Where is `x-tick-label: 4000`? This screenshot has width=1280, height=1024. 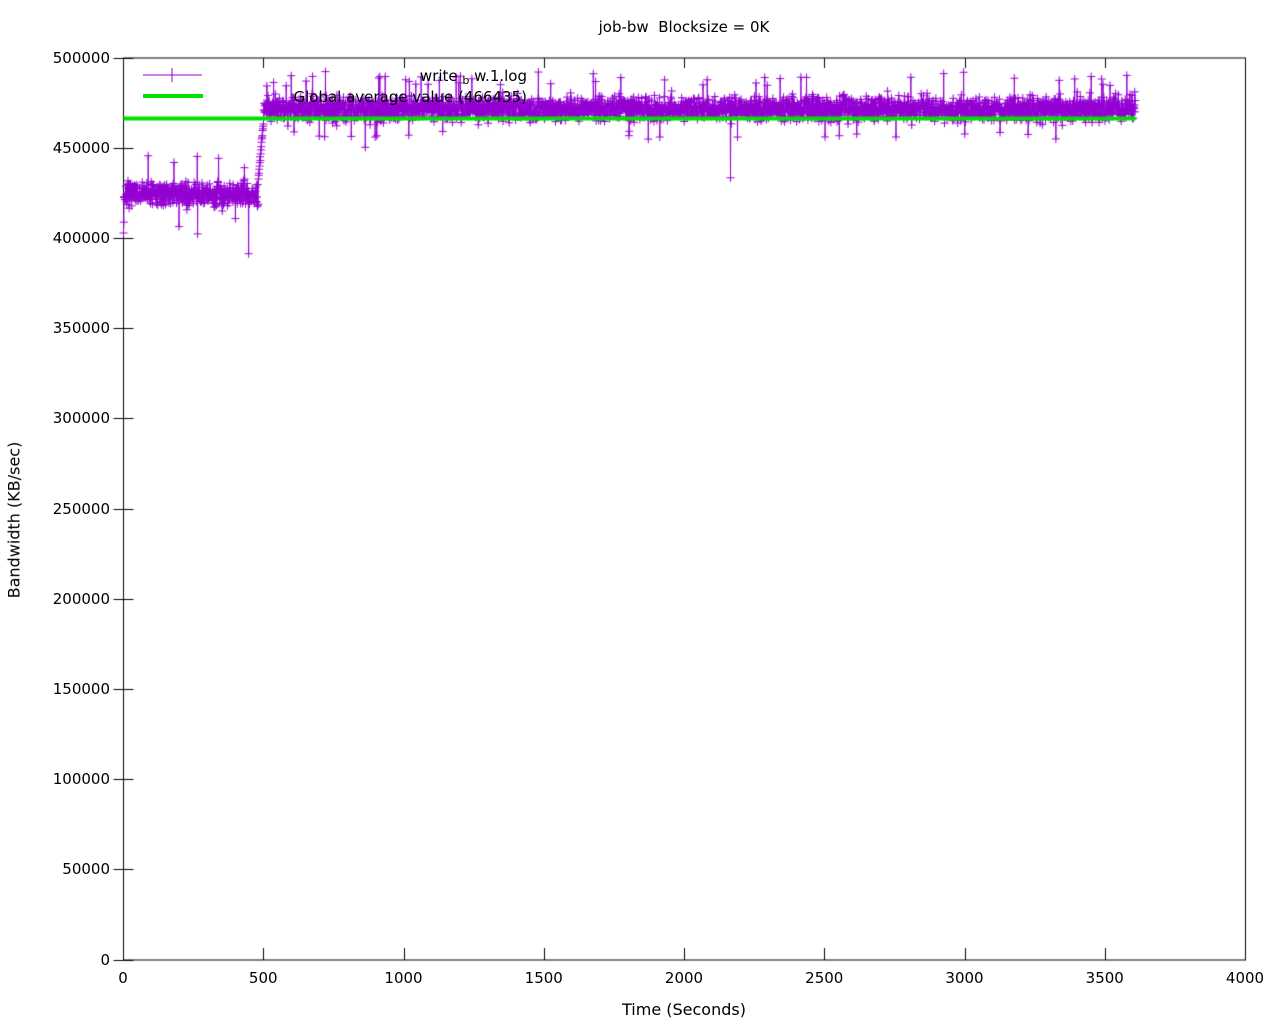
x-tick-label: 4000 is located at coordinates (1245, 978).